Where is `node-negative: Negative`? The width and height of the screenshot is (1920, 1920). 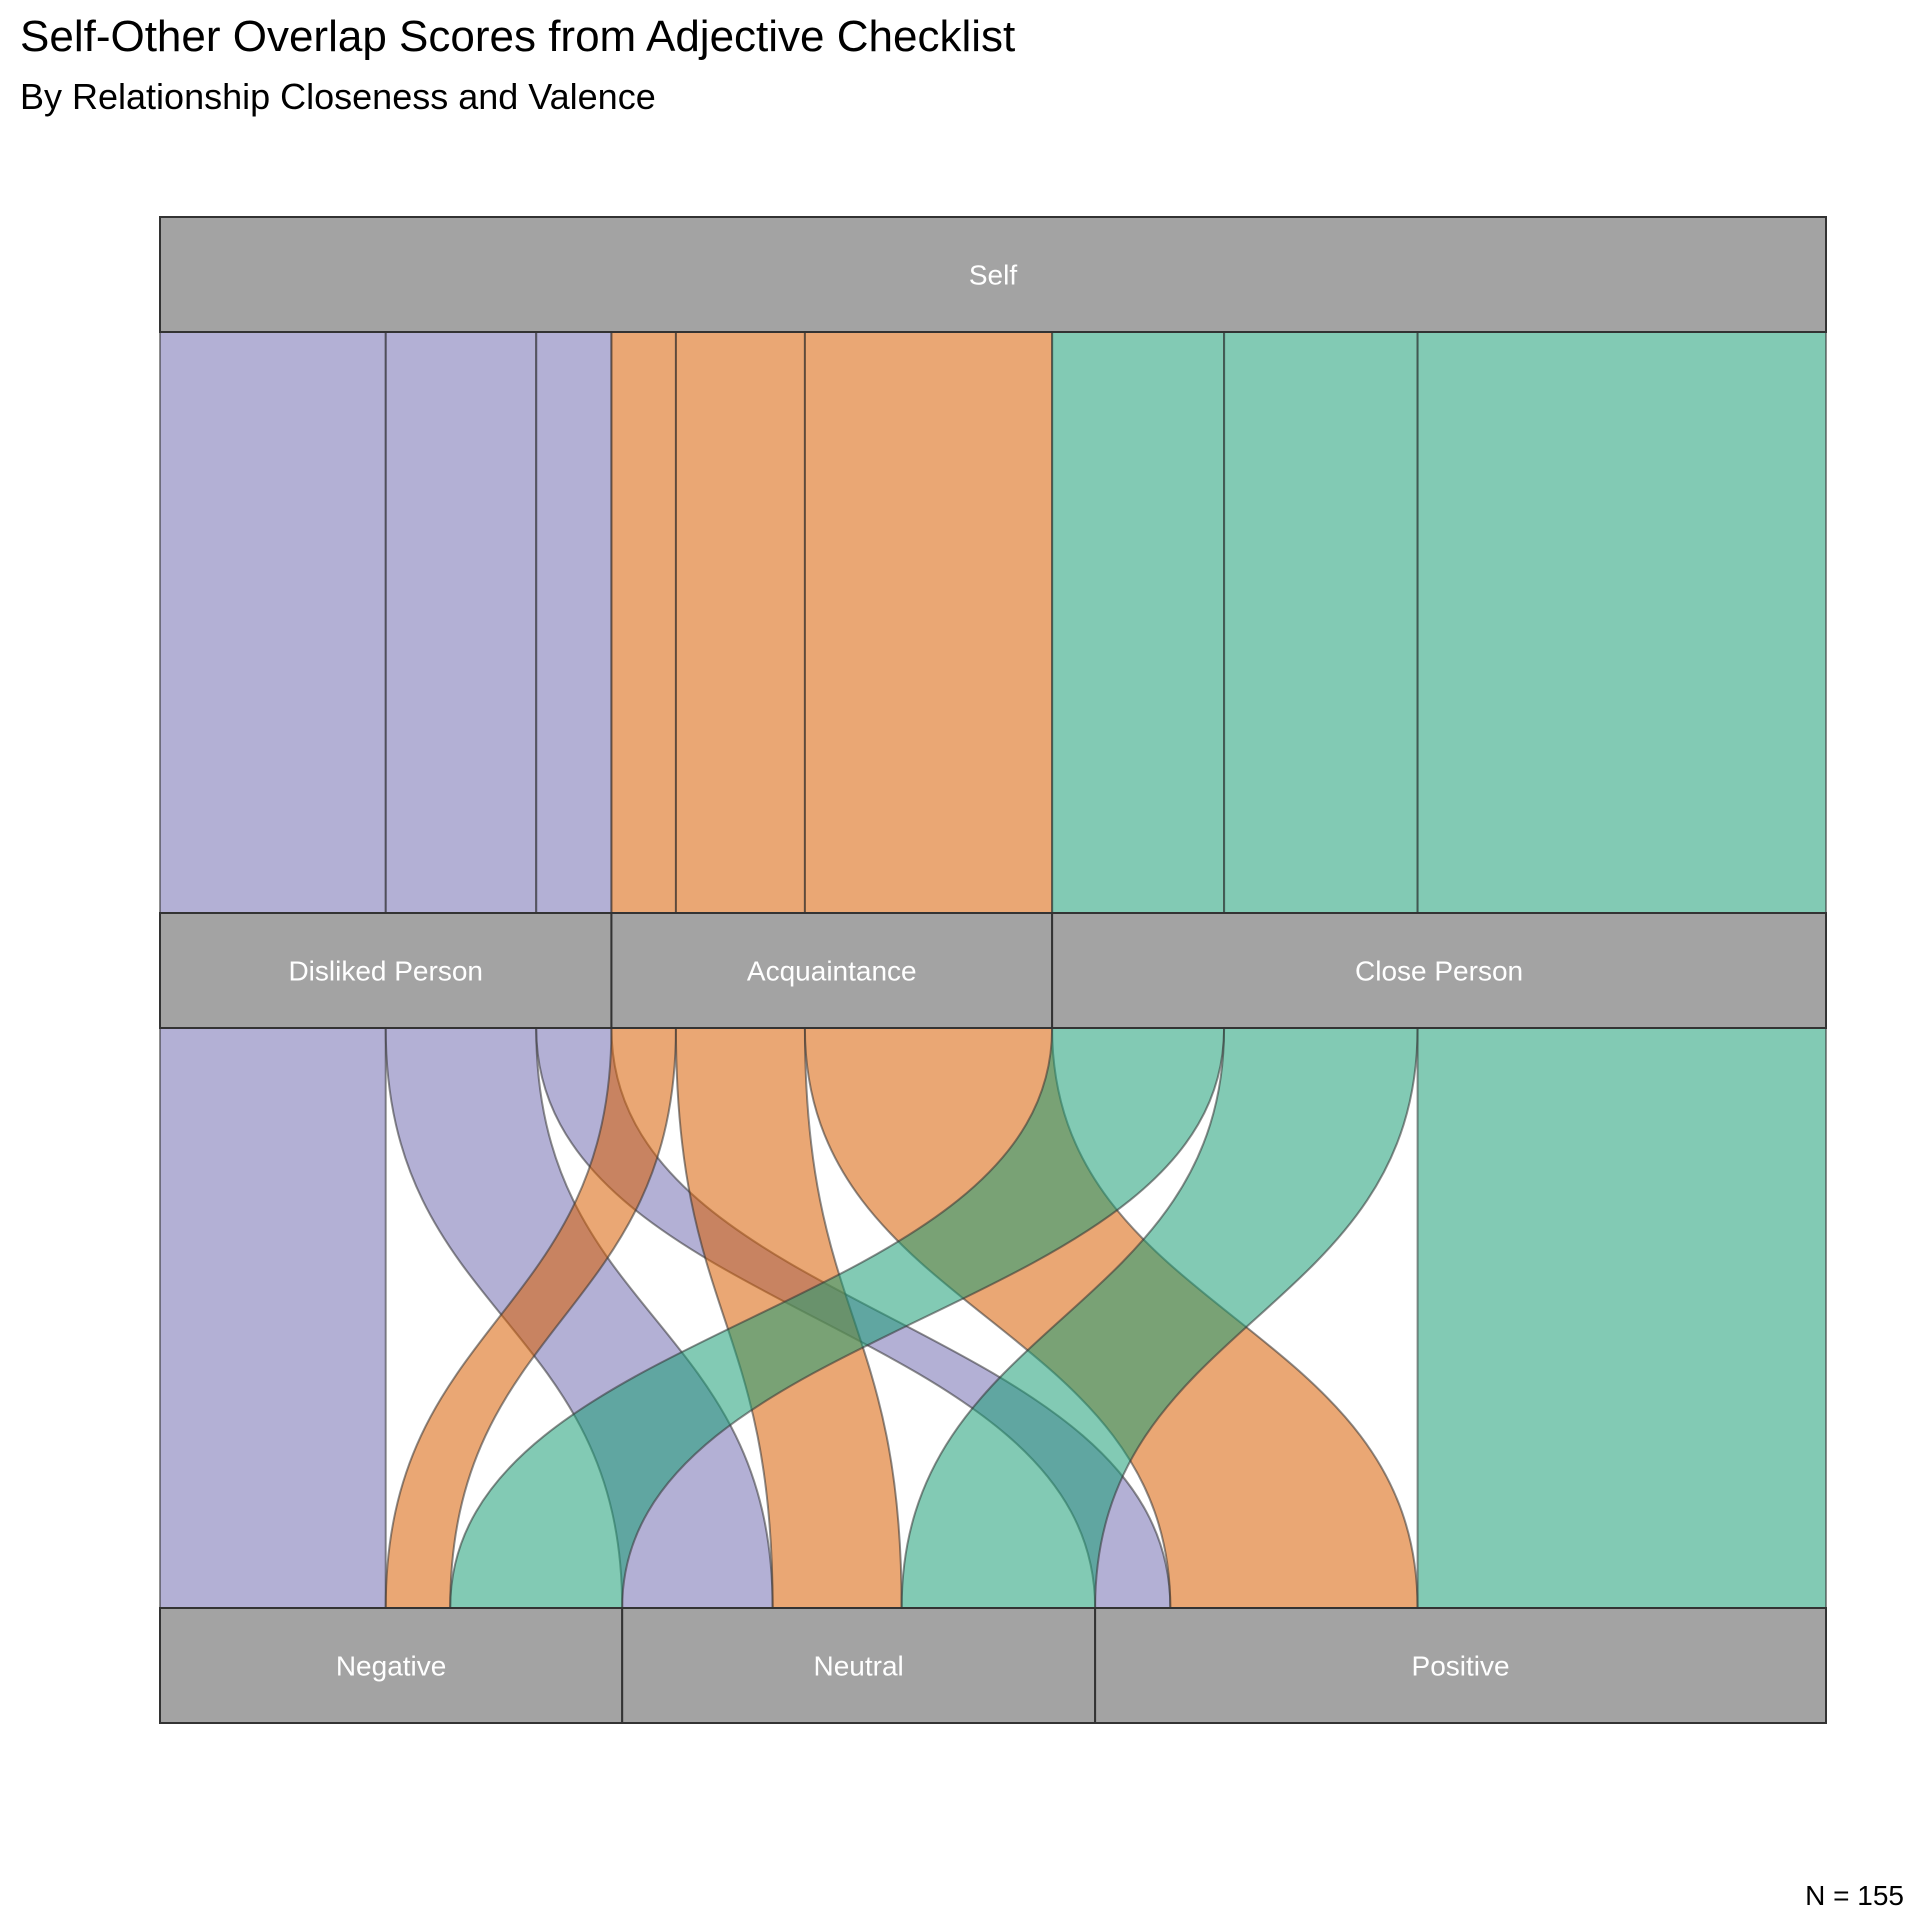 node-negative: Negative is located at coordinates (391, 1665).